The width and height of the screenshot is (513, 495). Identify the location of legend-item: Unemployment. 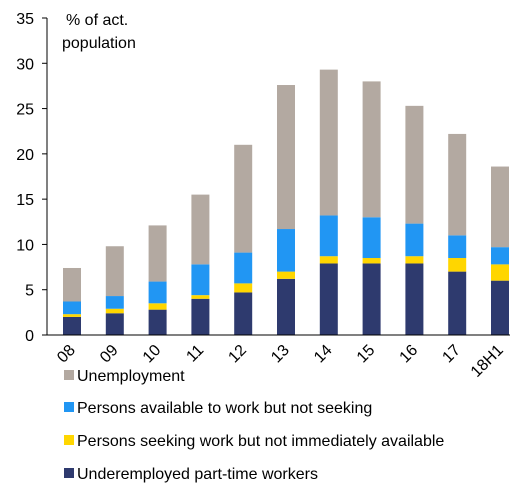
(124, 376).